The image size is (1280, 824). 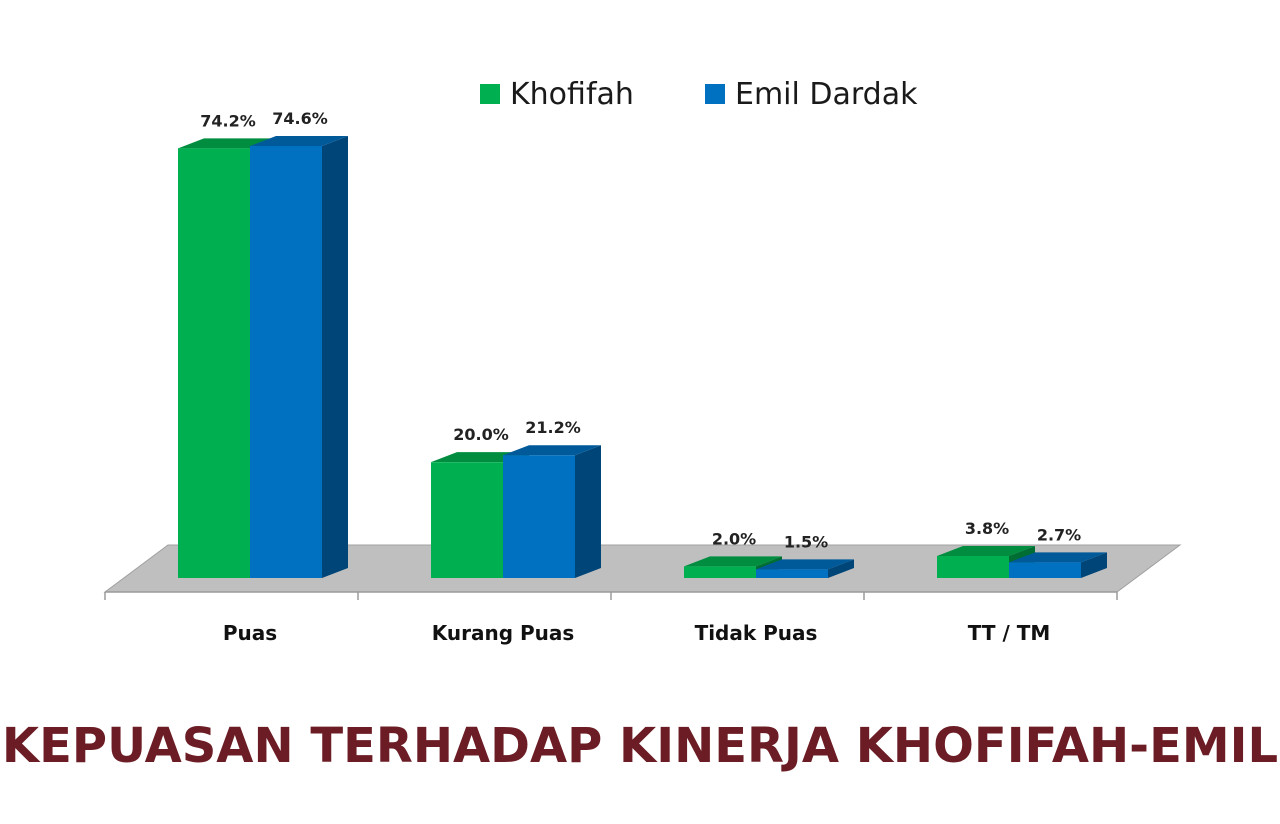 I want to click on bar-value-label: 1.5%, so click(x=806, y=541).